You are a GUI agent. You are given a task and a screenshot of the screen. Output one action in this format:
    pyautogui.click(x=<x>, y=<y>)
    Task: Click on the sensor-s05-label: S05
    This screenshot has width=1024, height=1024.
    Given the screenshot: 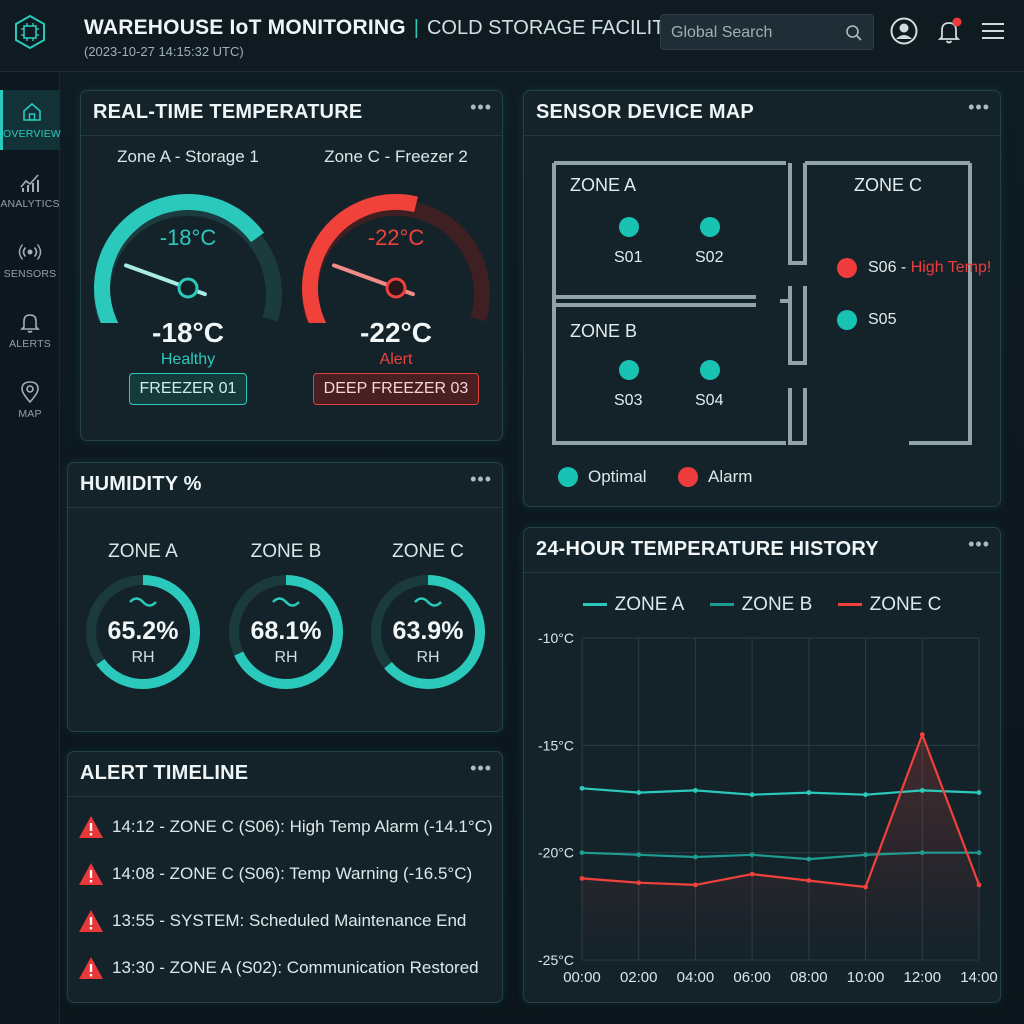 What is the action you would take?
    pyautogui.click(x=882, y=319)
    